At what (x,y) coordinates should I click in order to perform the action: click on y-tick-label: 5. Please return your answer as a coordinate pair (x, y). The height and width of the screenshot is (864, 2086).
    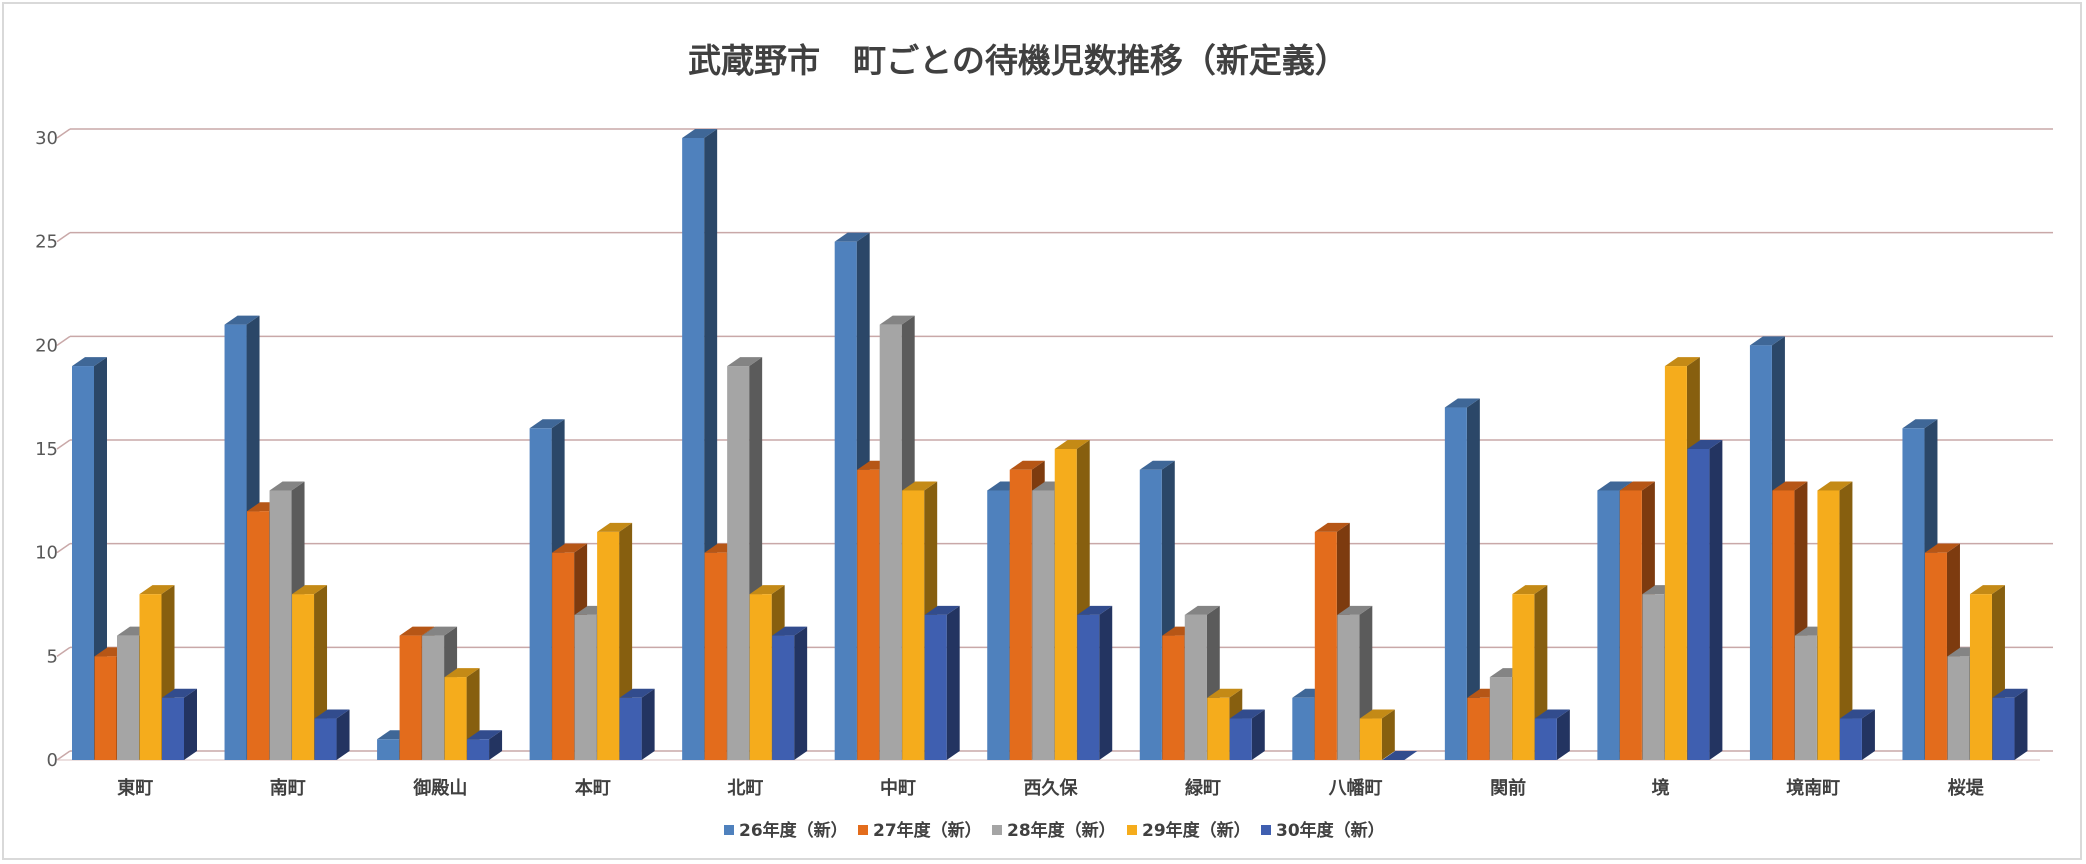
    Looking at the image, I should click on (52, 656).